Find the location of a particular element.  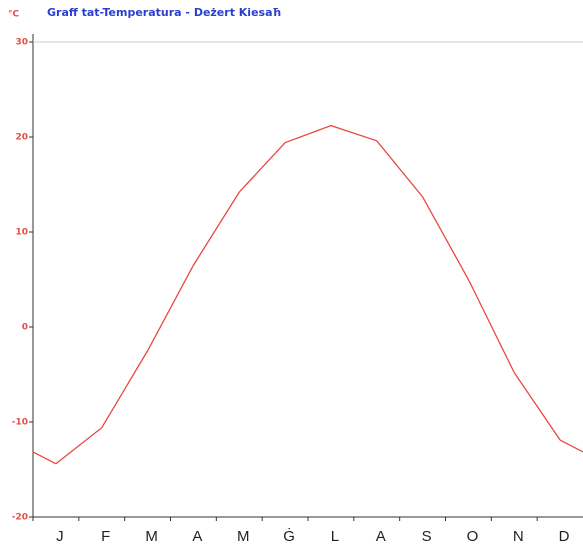

y-tick-label: -10 is located at coordinates (20, 423).